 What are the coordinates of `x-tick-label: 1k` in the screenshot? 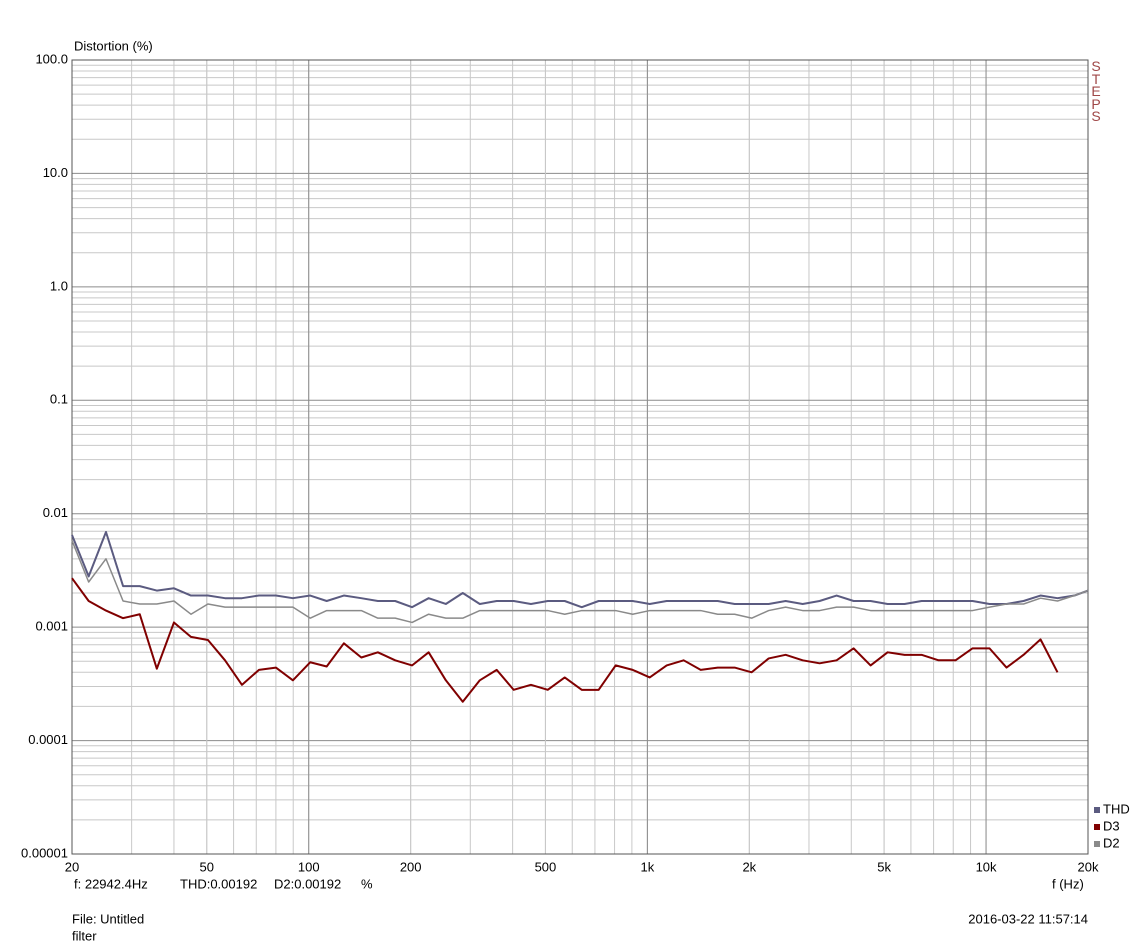 It's located at (648, 866).